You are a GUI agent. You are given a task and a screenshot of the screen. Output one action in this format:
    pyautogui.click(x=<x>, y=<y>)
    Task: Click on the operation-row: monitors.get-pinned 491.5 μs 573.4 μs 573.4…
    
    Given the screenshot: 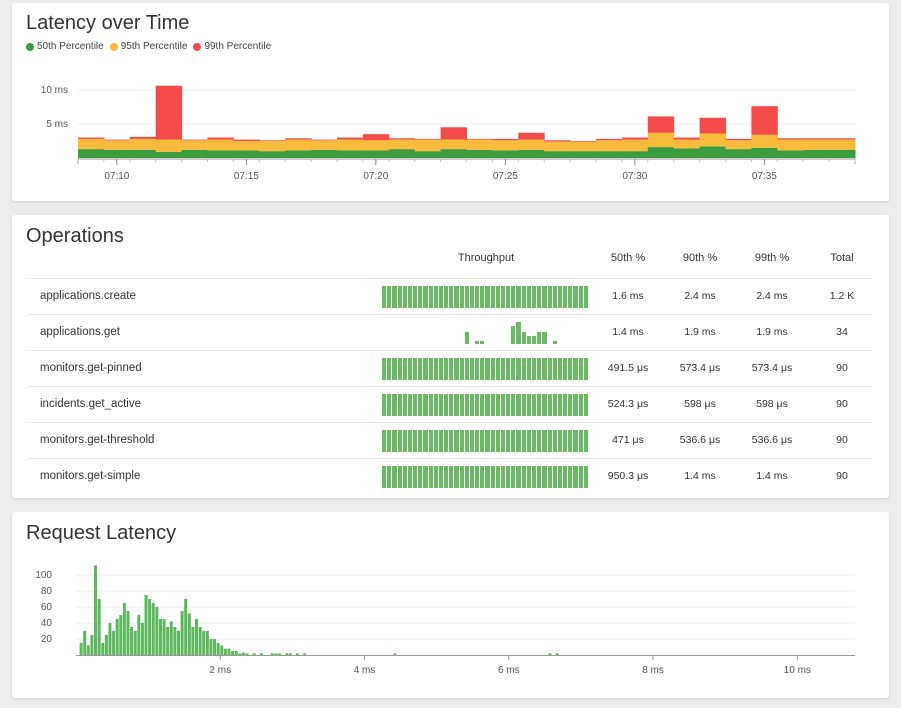 What is the action you would take?
    pyautogui.click(x=450, y=368)
    